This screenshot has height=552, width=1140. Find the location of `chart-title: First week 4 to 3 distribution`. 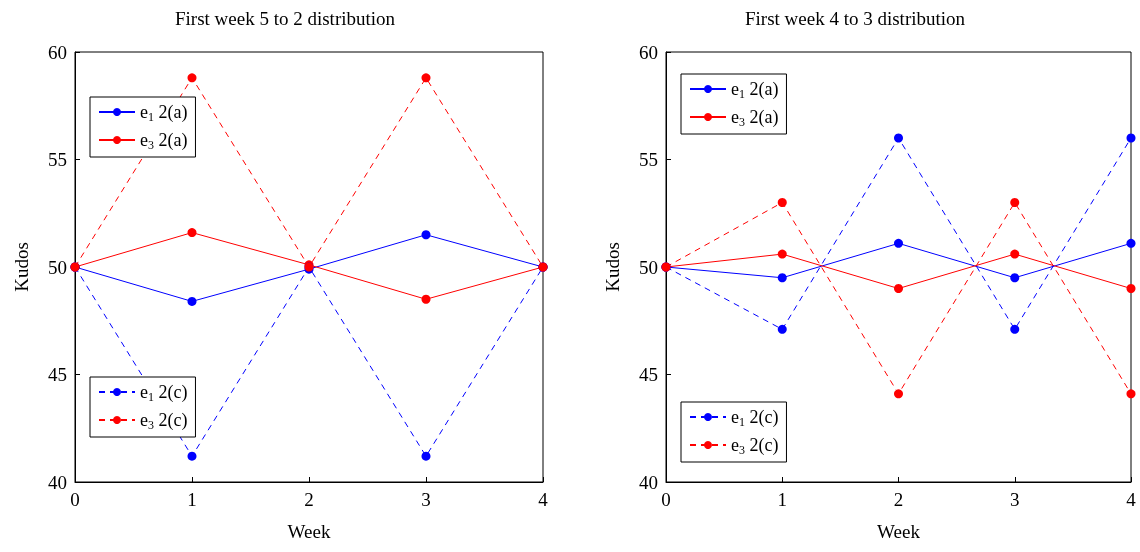

chart-title: First week 4 to 3 distribution is located at coordinates (855, 18).